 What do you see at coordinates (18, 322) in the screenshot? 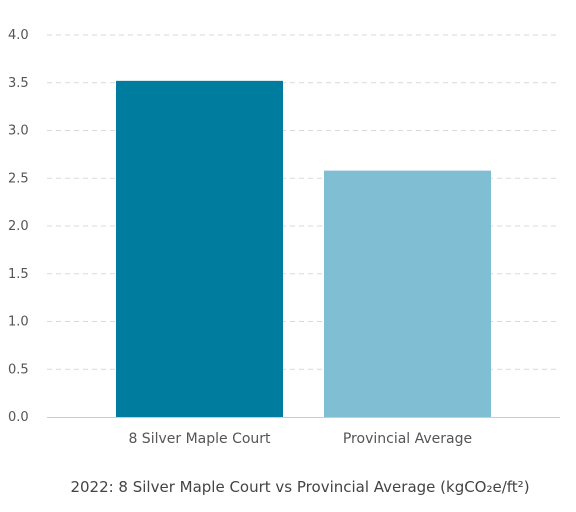
I see `y-tick-label: 1.0` at bounding box center [18, 322].